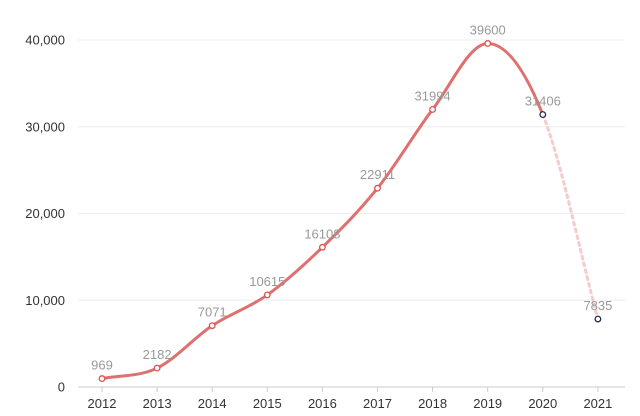 This screenshot has height=416, width=640. Describe the element at coordinates (45, 300) in the screenshot. I see `y-tick-label: 10,000` at that location.